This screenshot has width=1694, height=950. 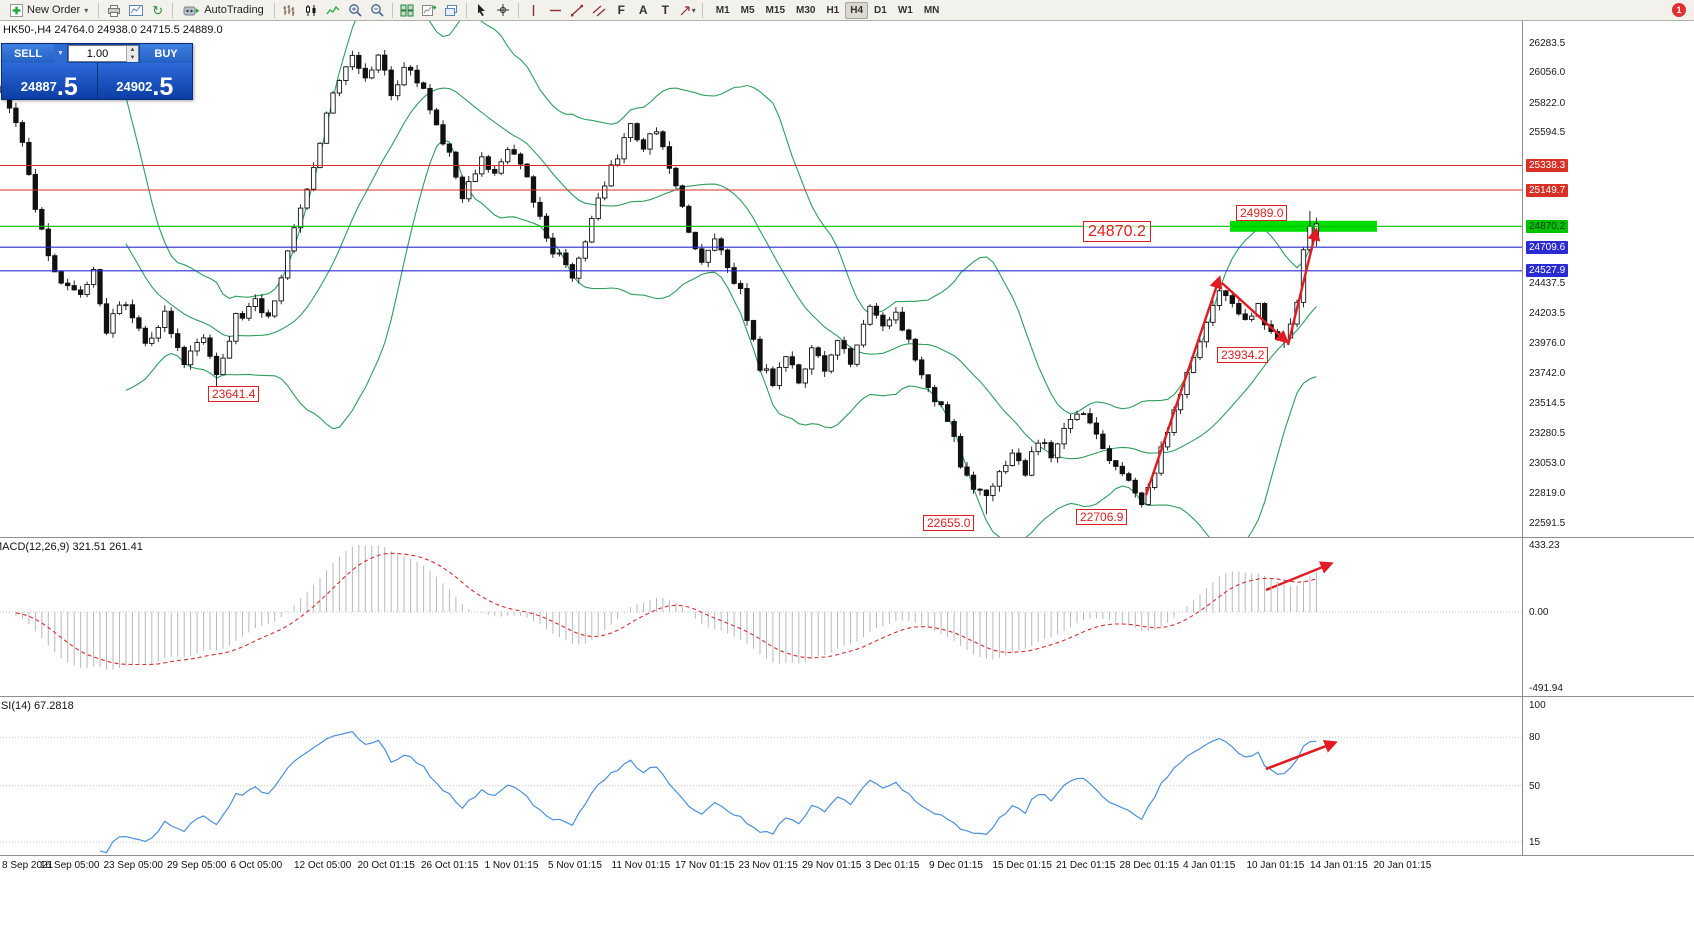 What do you see at coordinates (113, 30) in the screenshot?
I see `symbol-ohlc-readout: HK50-,H4 24764.0 24938.0 24715.5 24889.0` at bounding box center [113, 30].